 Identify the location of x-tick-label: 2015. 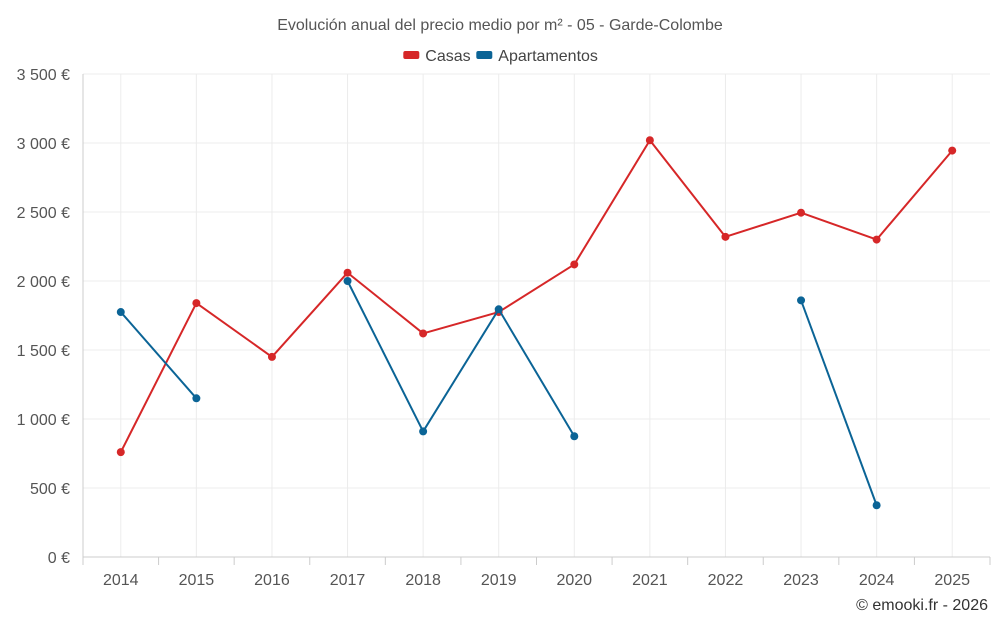
(197, 580).